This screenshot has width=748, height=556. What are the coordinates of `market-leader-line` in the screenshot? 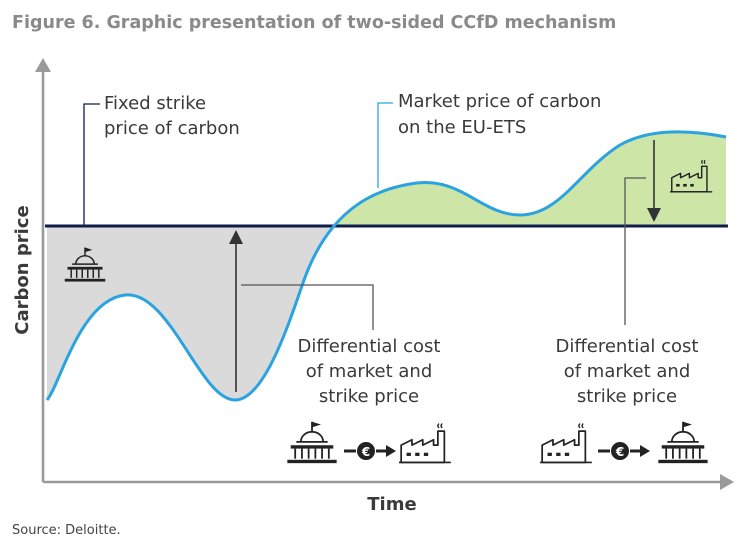 It's located at (385, 145).